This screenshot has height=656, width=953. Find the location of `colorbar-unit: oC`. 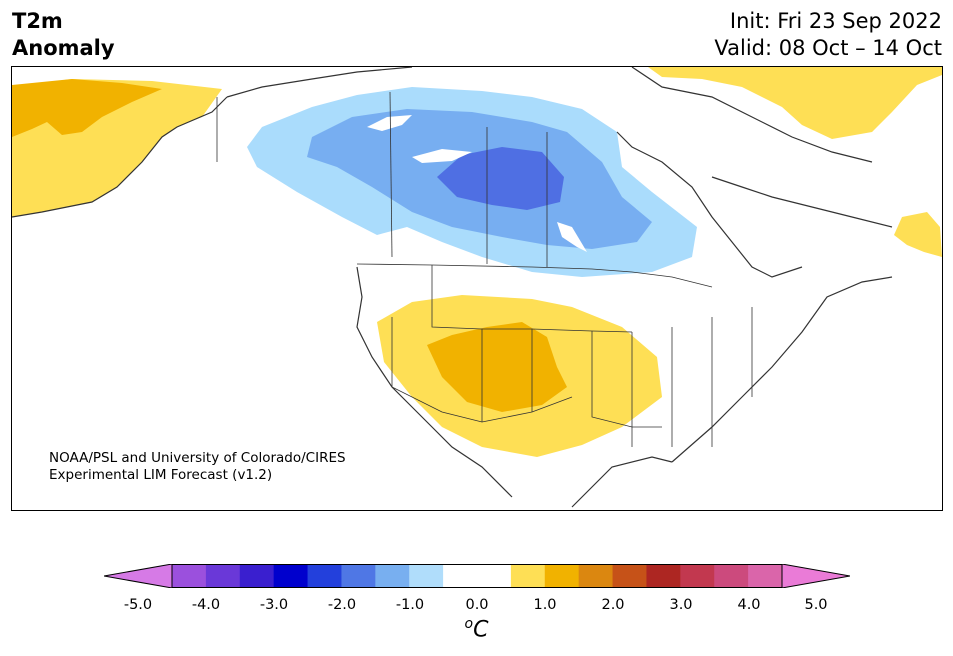

colorbar-unit: oC is located at coordinates (476, 629).